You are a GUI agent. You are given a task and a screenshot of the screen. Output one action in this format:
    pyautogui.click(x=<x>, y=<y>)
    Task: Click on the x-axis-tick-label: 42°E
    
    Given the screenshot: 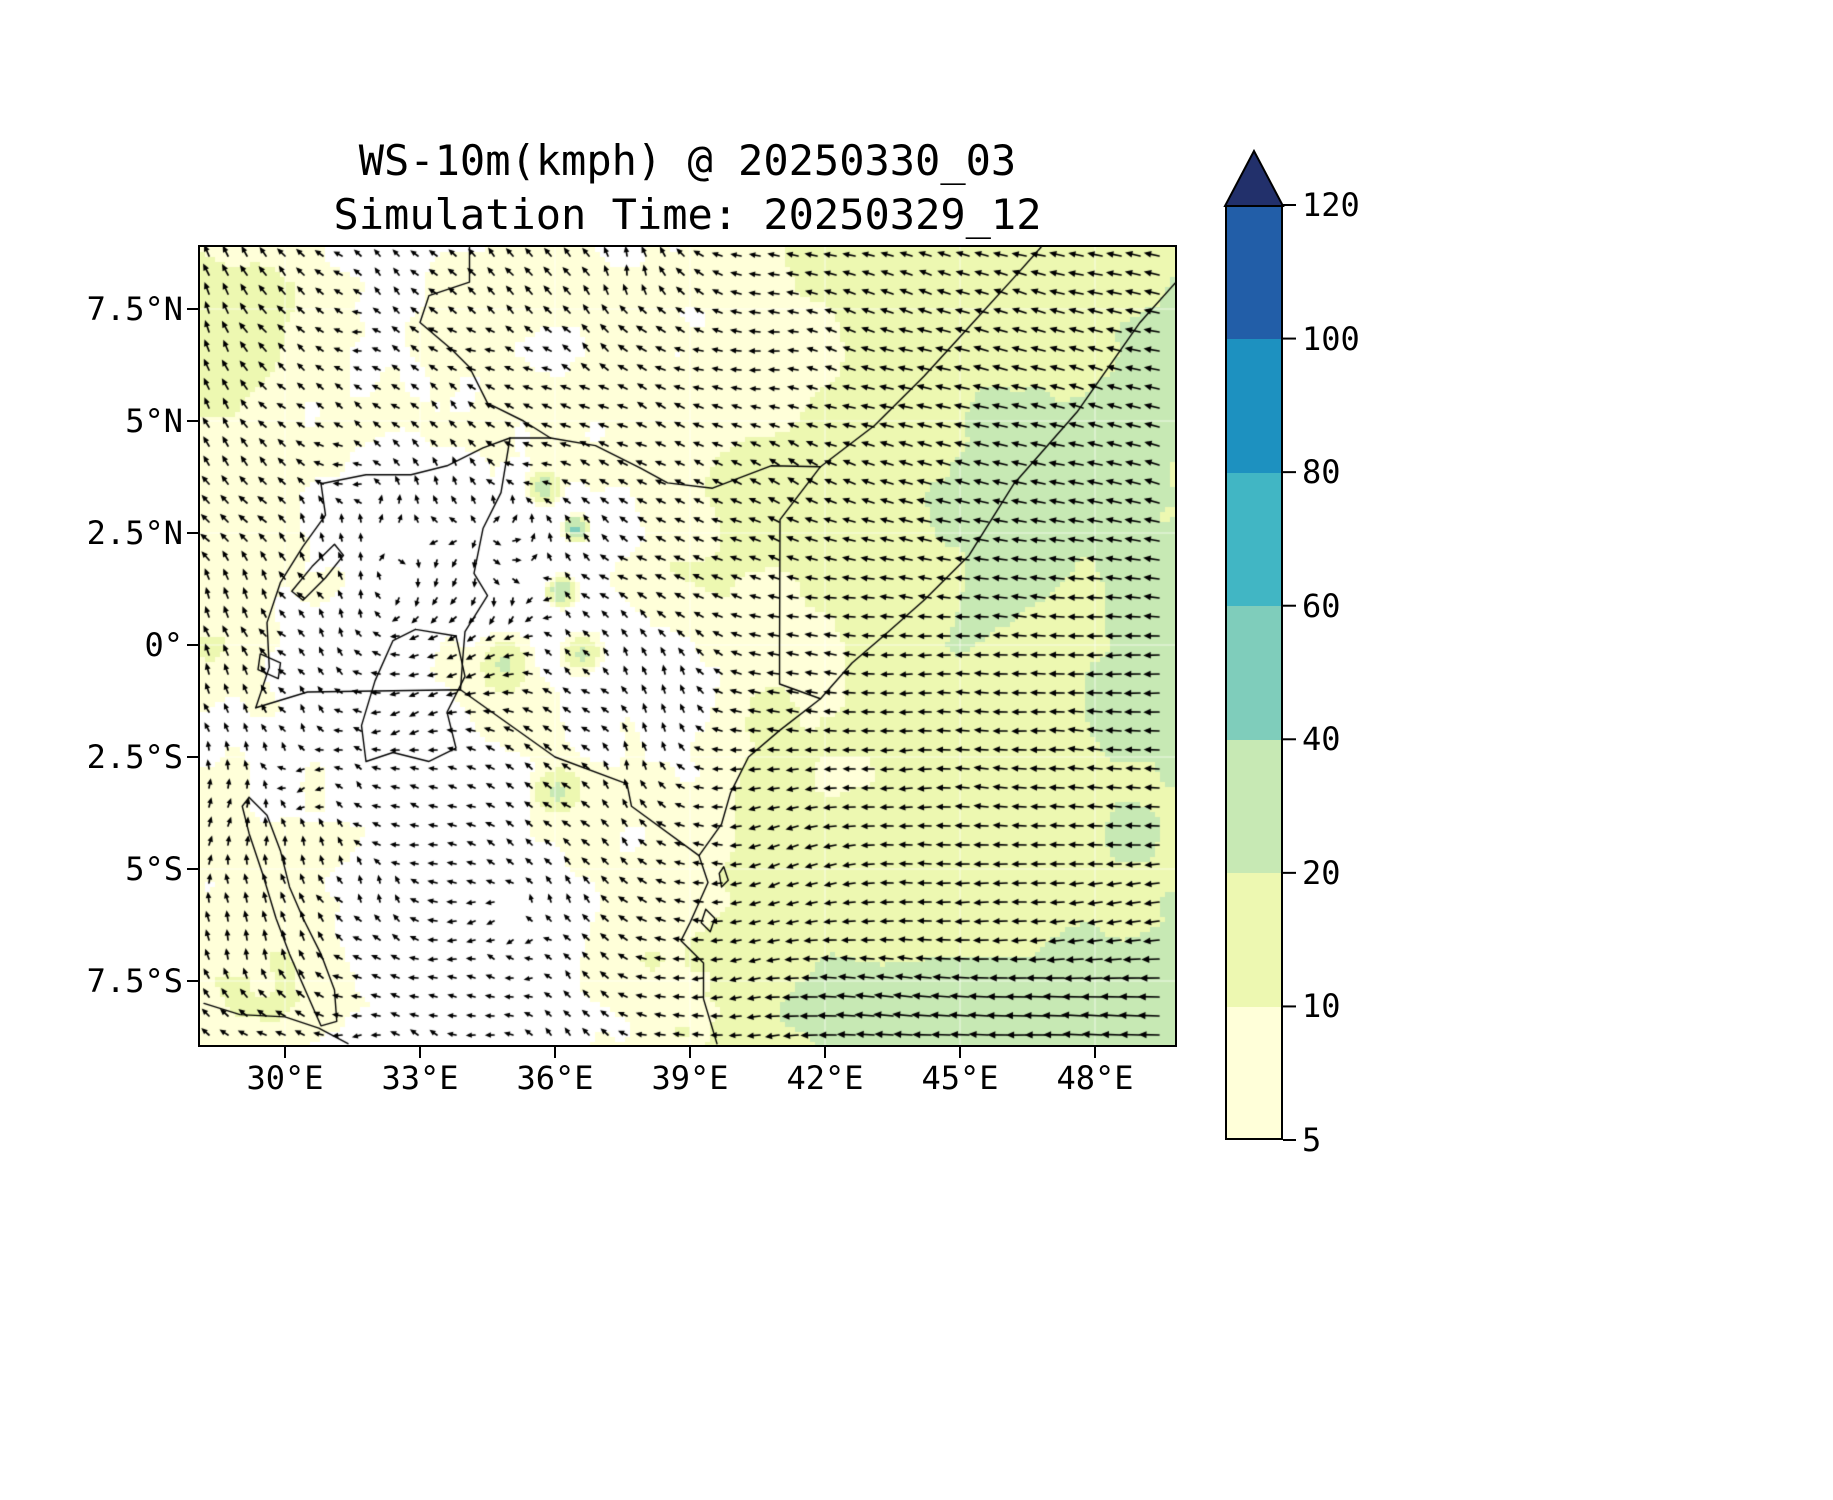 What is the action you would take?
    pyautogui.click(x=825, y=1078)
    